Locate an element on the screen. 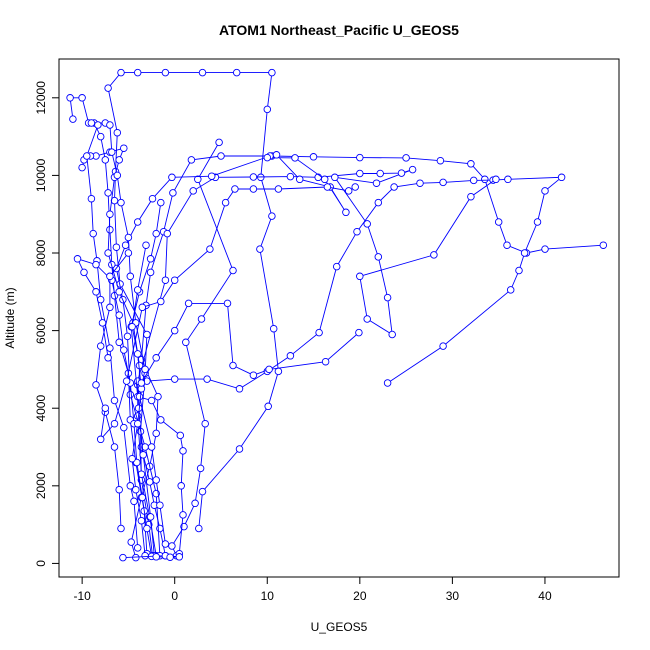 This screenshot has width=650, height=650. x-tick-label: 20 is located at coordinates (360, 596).